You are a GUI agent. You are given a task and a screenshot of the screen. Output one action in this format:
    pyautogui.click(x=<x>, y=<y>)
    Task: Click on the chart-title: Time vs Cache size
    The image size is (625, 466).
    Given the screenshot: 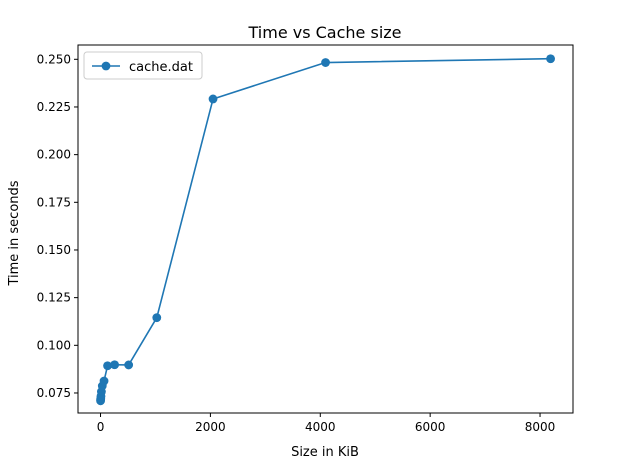 What is the action you would take?
    pyautogui.click(x=325, y=32)
    